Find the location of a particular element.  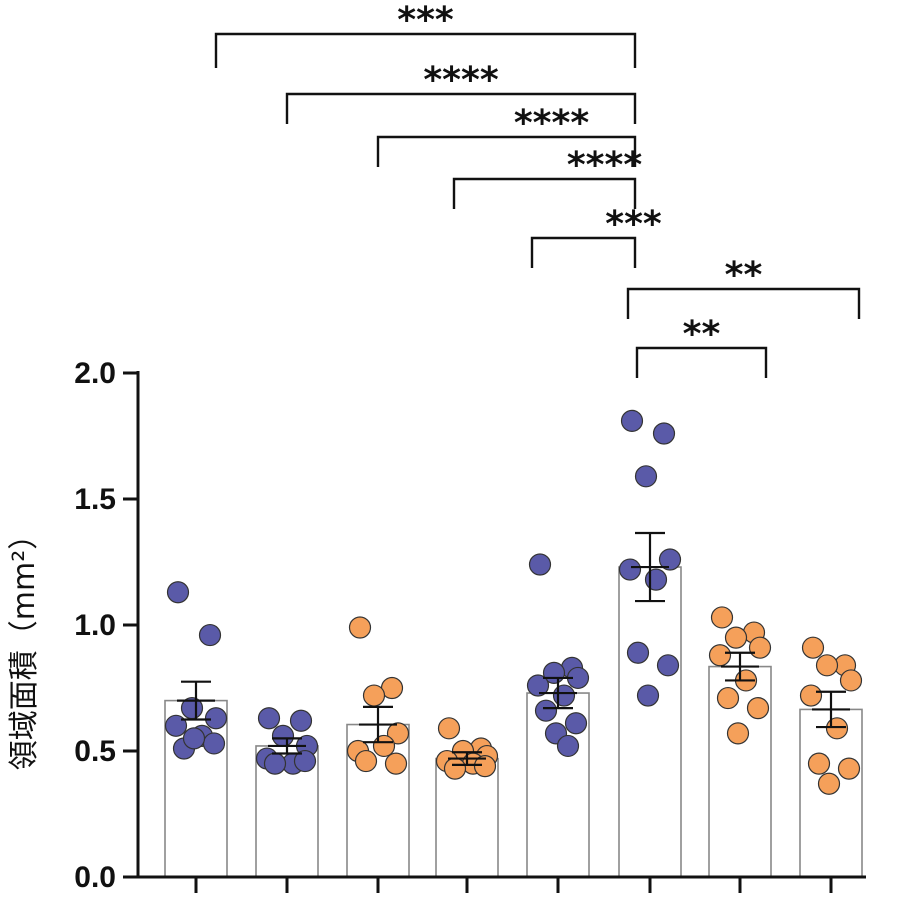

y-tick-label: 0.0 is located at coordinates (95, 877).